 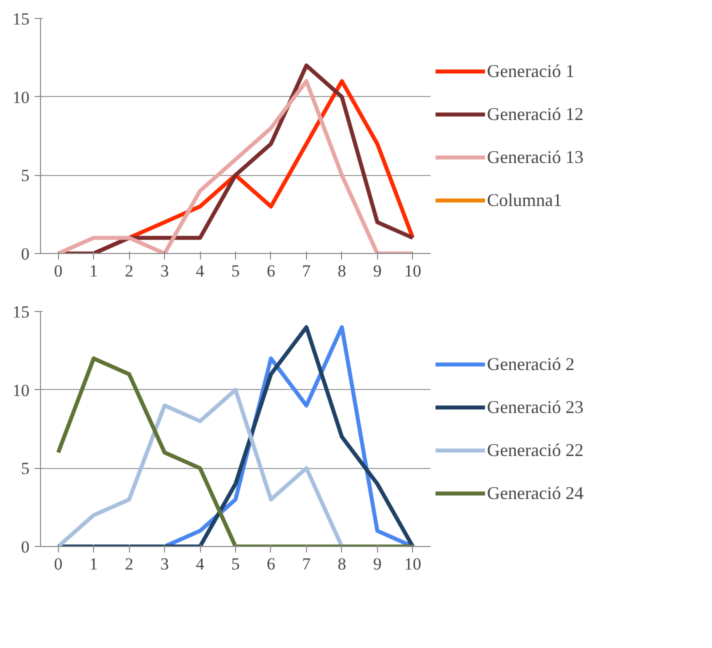 I want to click on legend-label: Generació 22, so click(x=535, y=450).